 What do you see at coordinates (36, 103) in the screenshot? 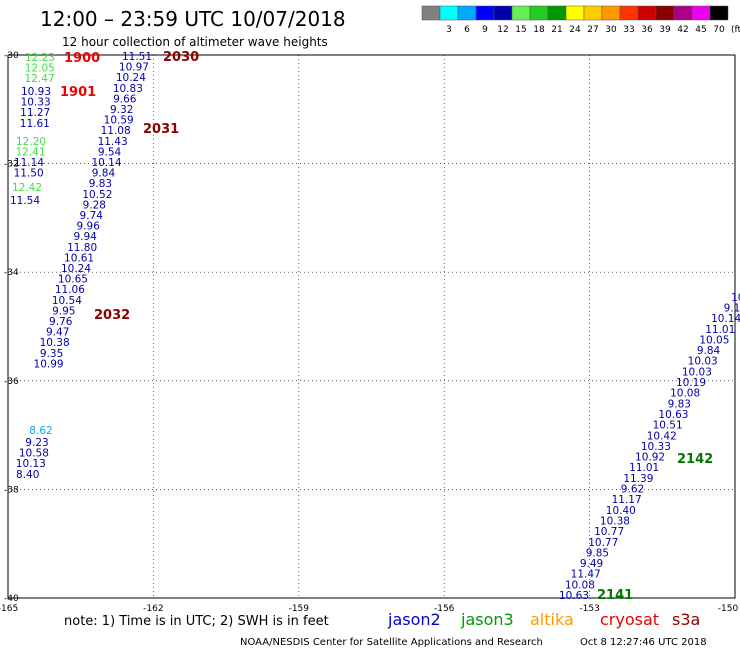
I see `wave-height-value: 10.33` at bounding box center [36, 103].